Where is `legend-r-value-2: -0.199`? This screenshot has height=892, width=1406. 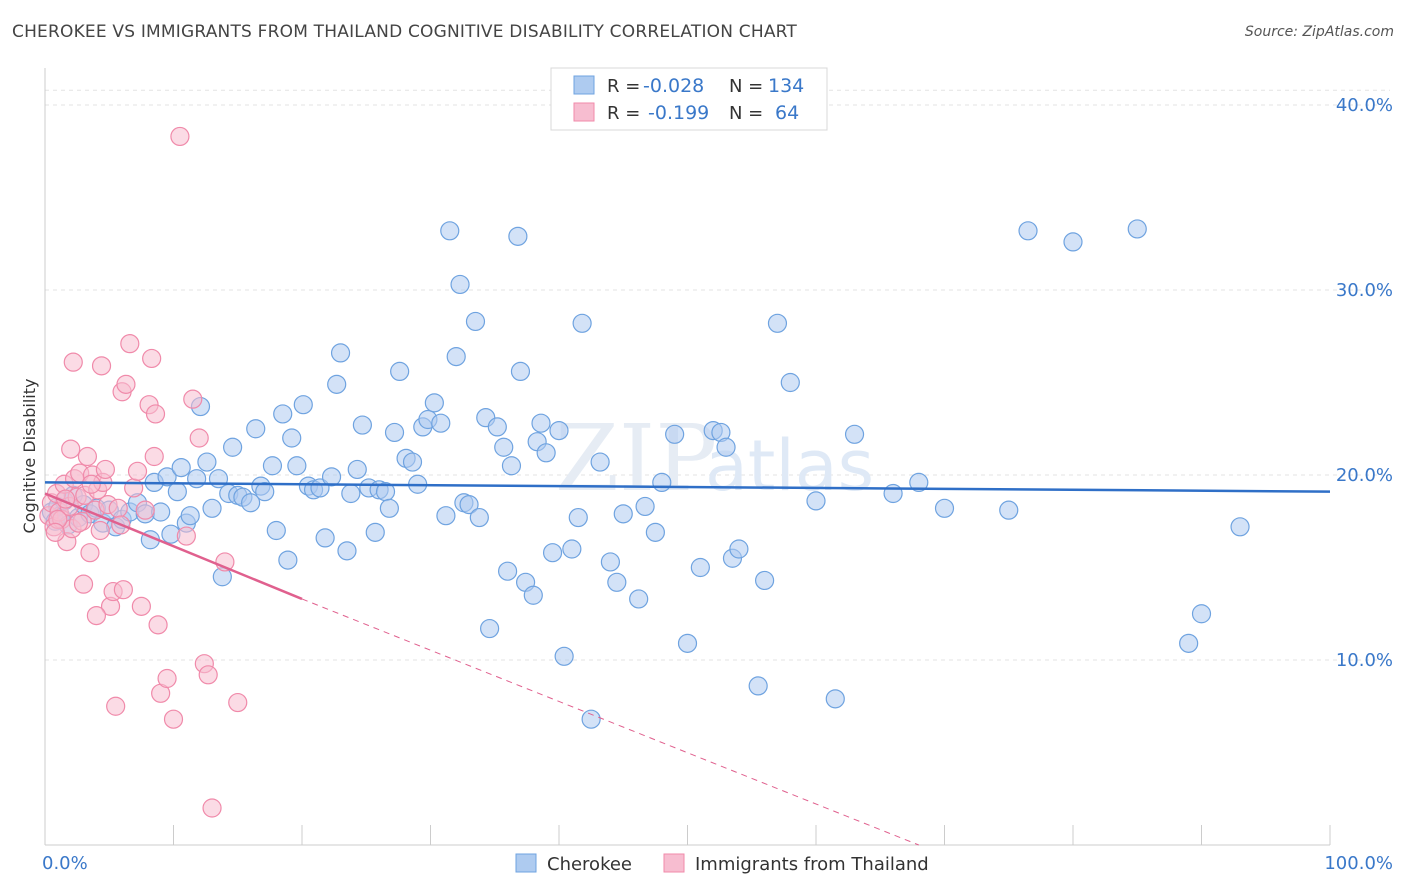 legend-r-value-2: -0.199 is located at coordinates (678, 113).